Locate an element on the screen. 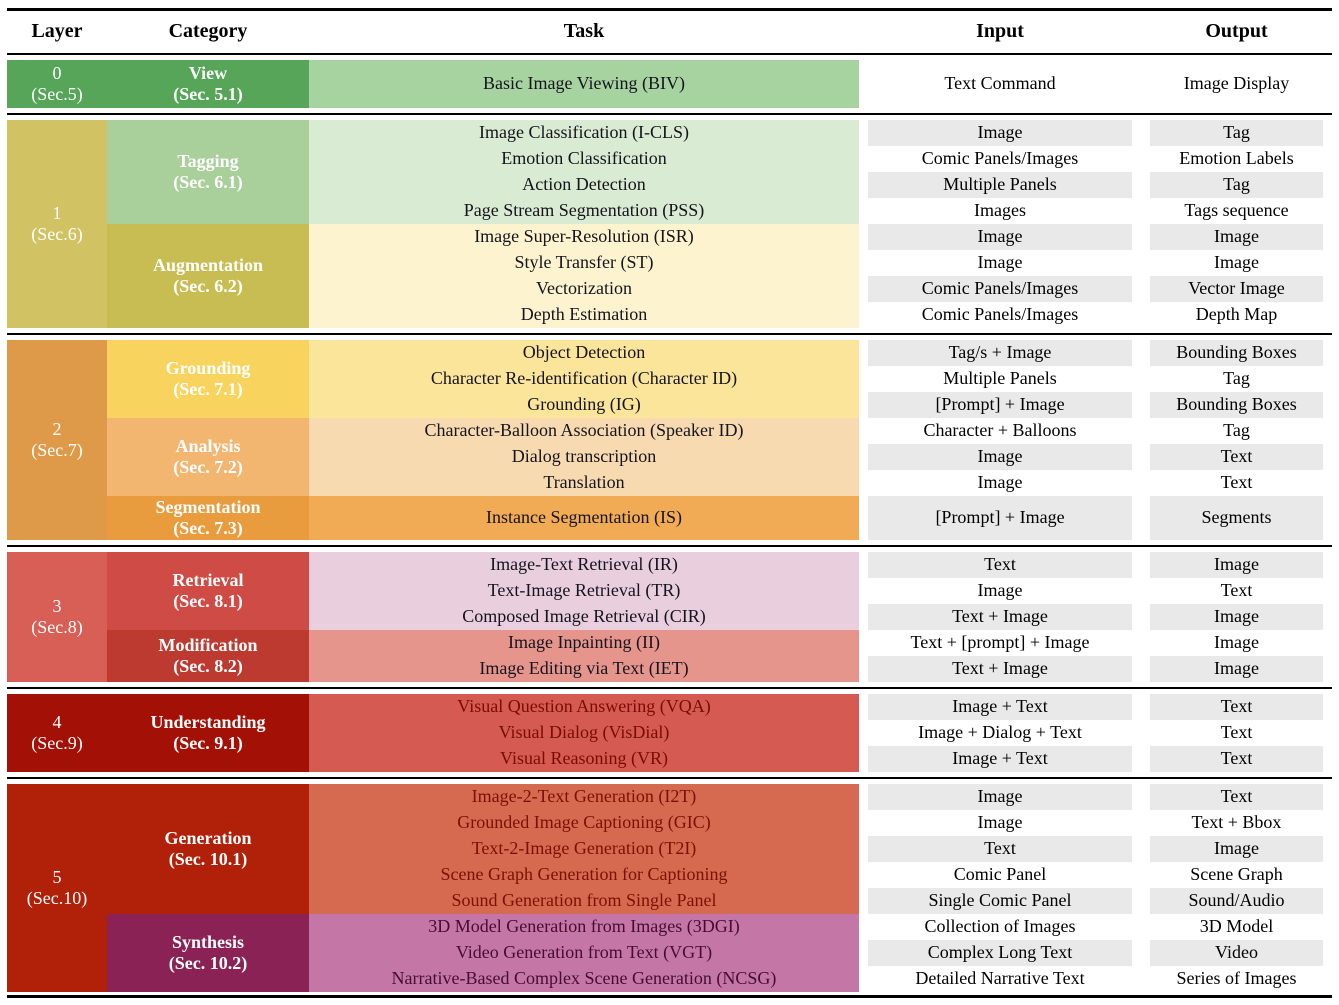 The height and width of the screenshot is (1005, 1339). task-cell: Visual Reasoning (VR) is located at coordinates (584, 759).